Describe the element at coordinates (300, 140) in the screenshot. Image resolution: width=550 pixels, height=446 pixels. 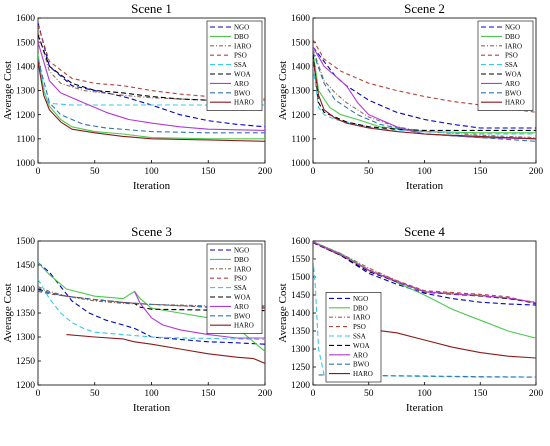
I see `y-tick-label: 1100` at that location.